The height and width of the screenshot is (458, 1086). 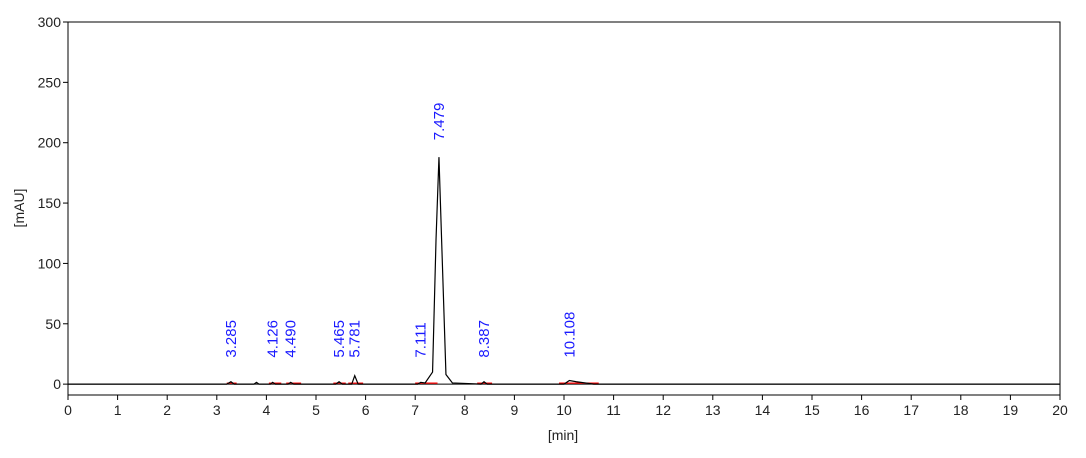 What do you see at coordinates (118, 410) in the screenshot?
I see `x-tick-label: 1` at bounding box center [118, 410].